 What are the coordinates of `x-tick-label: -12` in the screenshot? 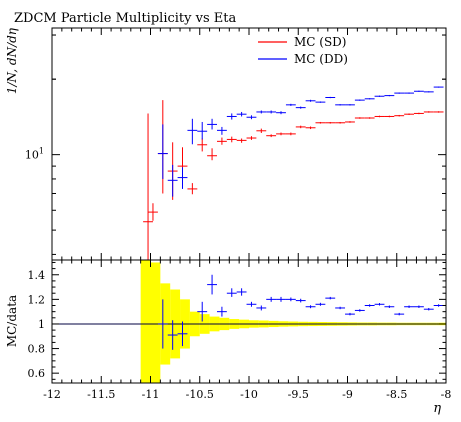 It's located at (52, 394).